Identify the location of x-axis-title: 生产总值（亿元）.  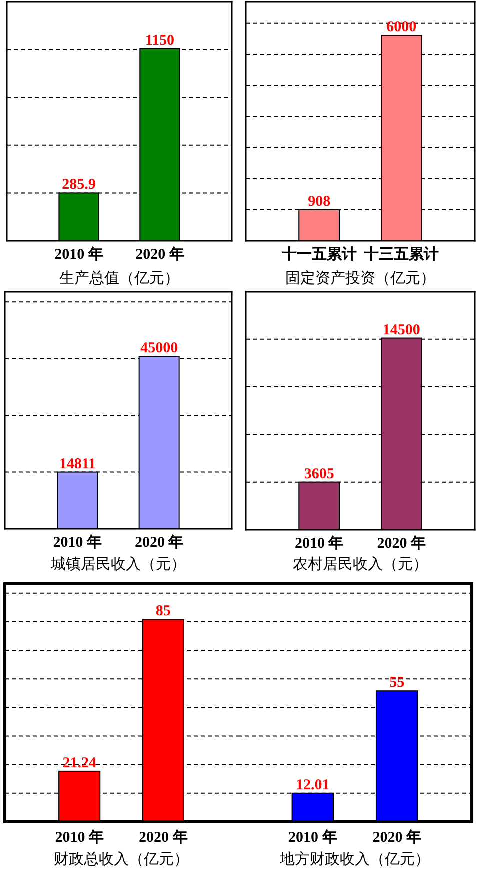
(120, 278).